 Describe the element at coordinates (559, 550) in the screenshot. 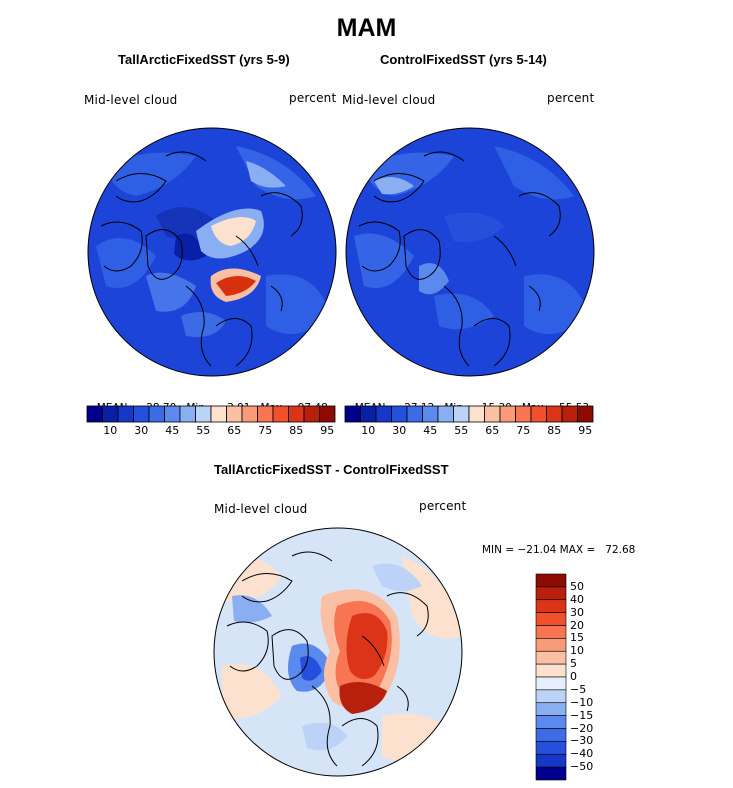

I see `panel-3-stats: MIN = −21.04 MAX = 72.68` at that location.